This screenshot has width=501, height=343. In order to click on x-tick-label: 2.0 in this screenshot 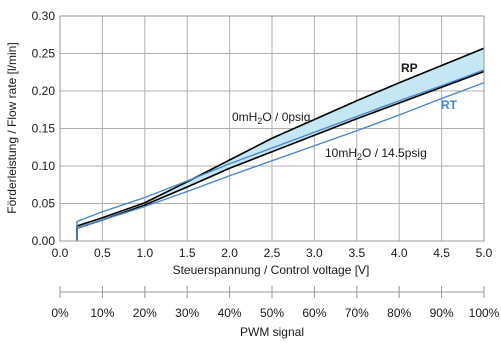, I will do `click(229, 253)`.